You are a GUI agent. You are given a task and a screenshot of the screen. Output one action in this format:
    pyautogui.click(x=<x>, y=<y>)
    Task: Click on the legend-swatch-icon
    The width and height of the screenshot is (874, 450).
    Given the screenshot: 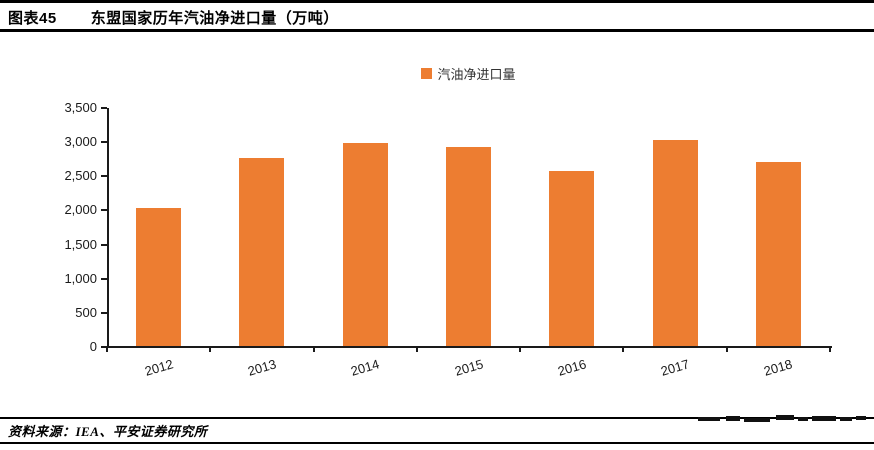 What is the action you would take?
    pyautogui.click(x=427, y=73)
    